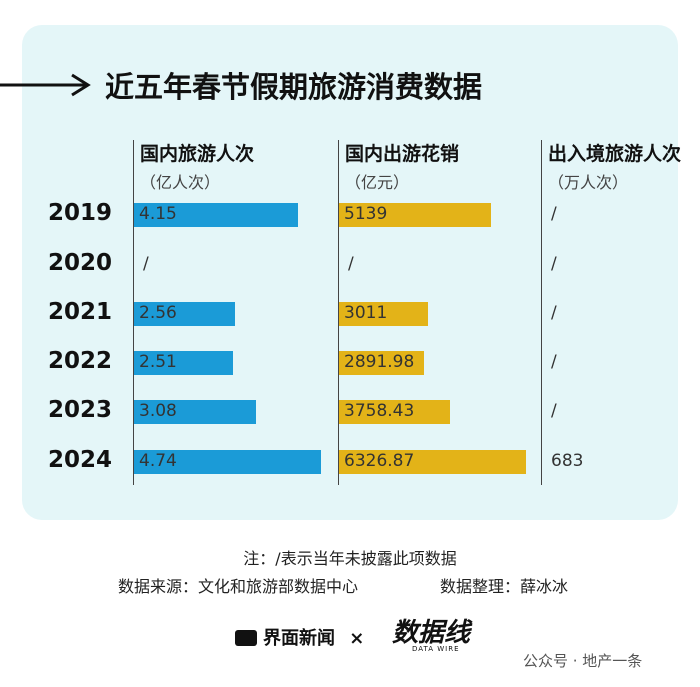  I want to click on value-label: 3.08, so click(158, 411).